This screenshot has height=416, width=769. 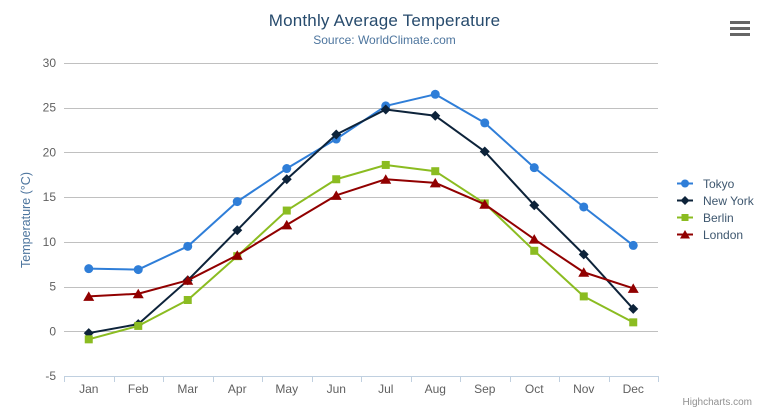 What do you see at coordinates (719, 183) in the screenshot?
I see `legend-label: Tokyo` at bounding box center [719, 183].